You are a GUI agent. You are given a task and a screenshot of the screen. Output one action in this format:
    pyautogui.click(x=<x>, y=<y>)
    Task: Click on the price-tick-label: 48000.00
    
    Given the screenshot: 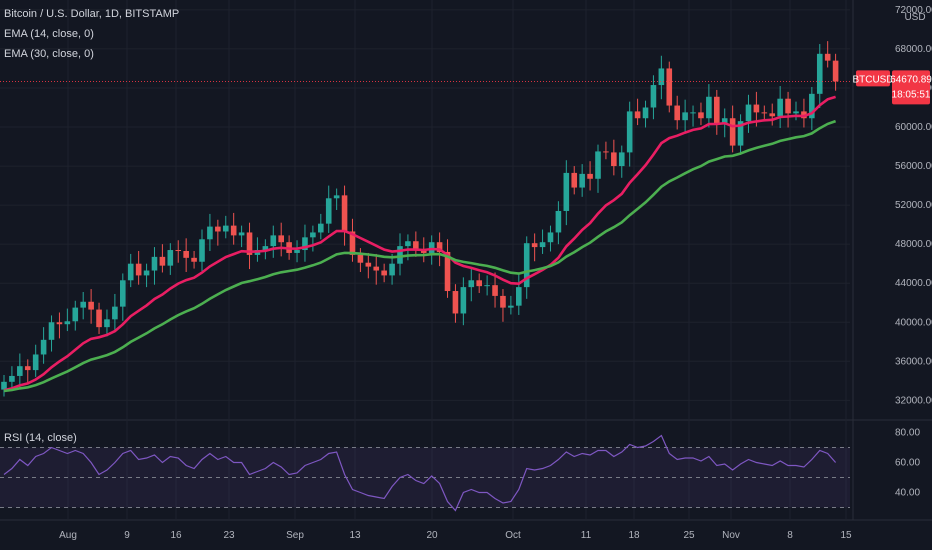 What is the action you would take?
    pyautogui.click(x=913, y=244)
    